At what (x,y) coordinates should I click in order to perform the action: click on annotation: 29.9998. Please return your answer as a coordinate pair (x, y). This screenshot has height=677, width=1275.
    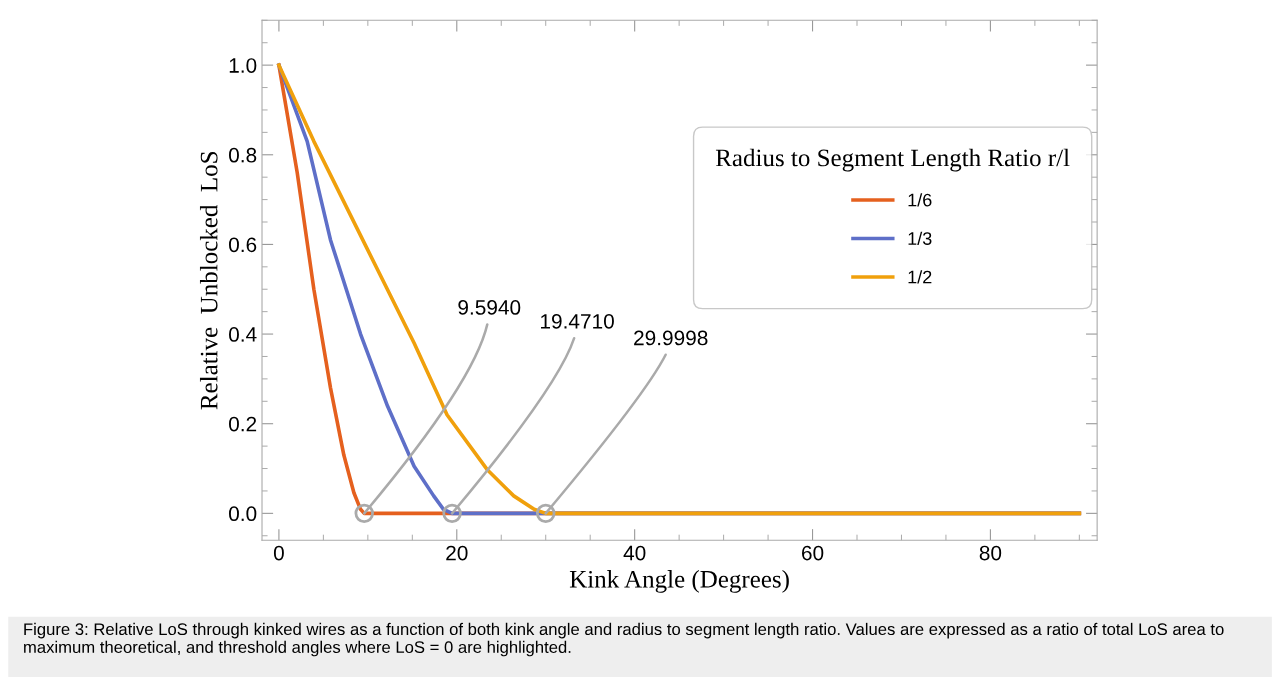
    Looking at the image, I should click on (671, 338).